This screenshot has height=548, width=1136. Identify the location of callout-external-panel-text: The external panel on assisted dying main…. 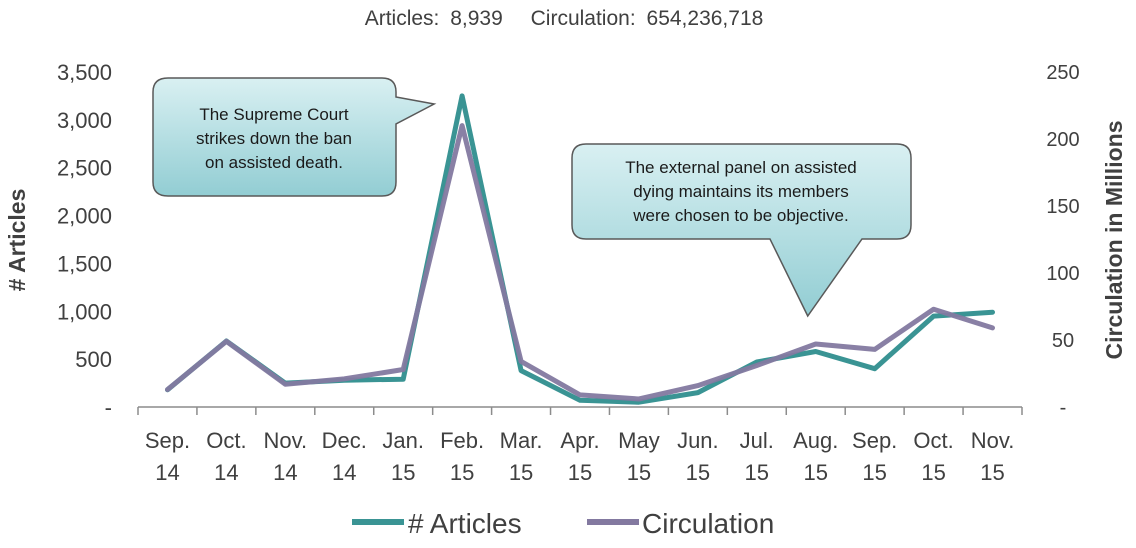
(741, 191).